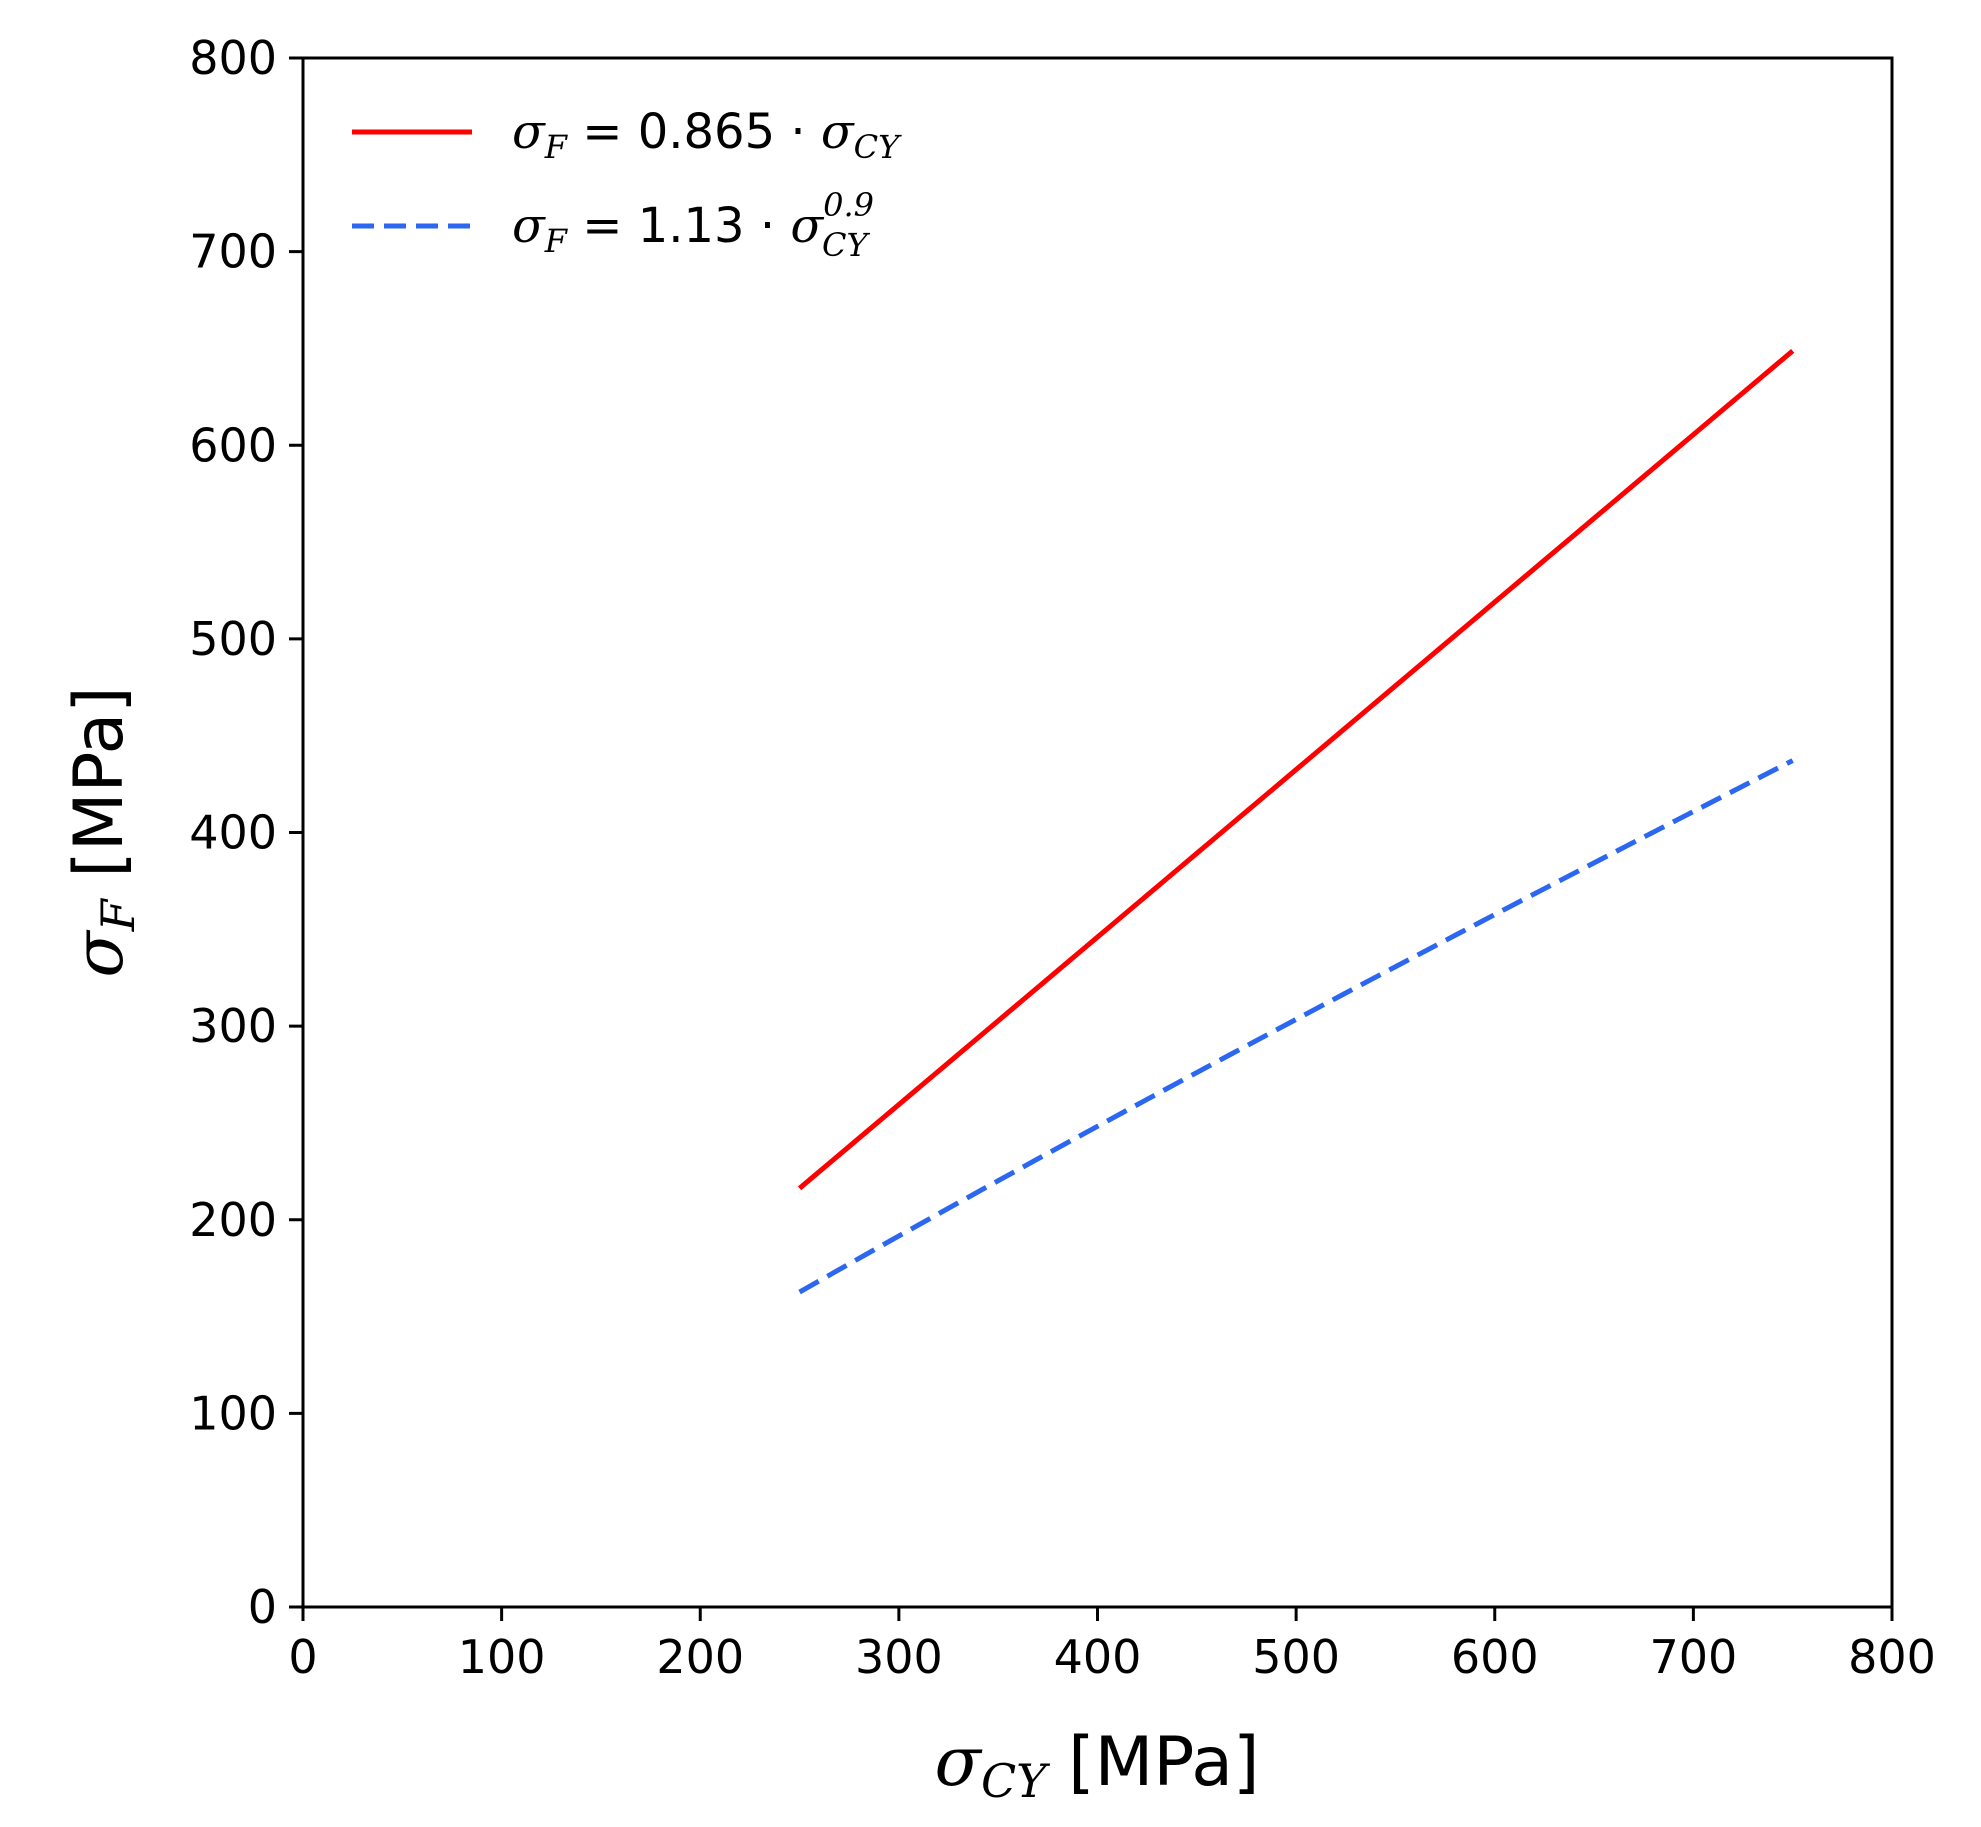  What do you see at coordinates (1892, 1657) in the screenshot?
I see `x-tick-label: 800` at bounding box center [1892, 1657].